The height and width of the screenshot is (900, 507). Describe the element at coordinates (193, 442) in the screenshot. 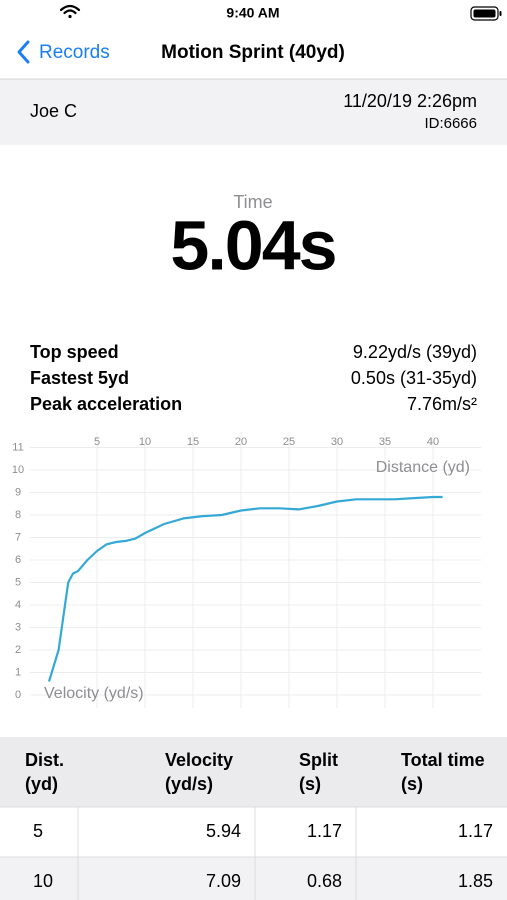

I see `x-tick-label: 15` at that location.